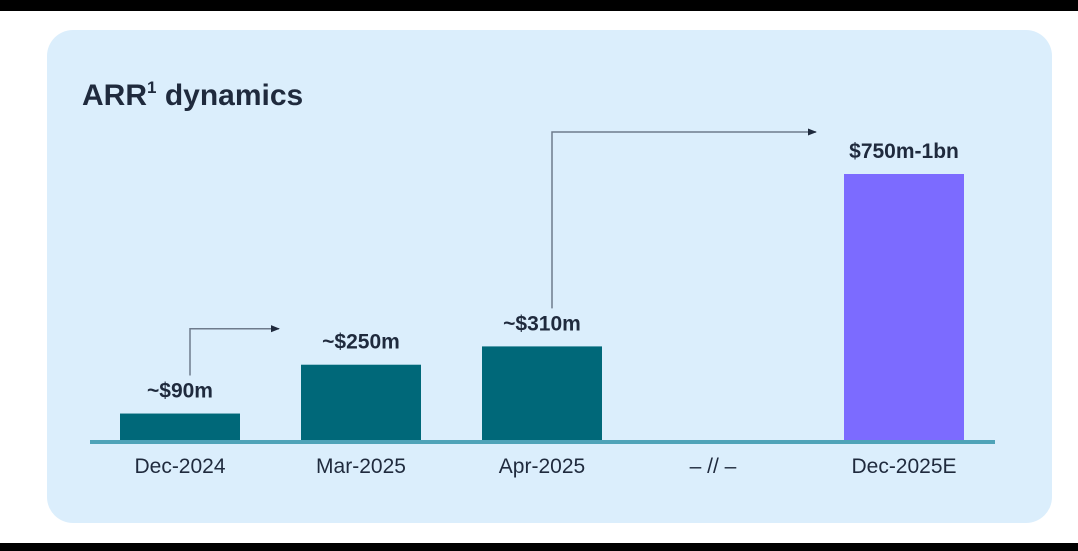 The image size is (1078, 551). Describe the element at coordinates (179, 466) in the screenshot. I see `x-tick-dec-2024: Dec-2024` at that location.